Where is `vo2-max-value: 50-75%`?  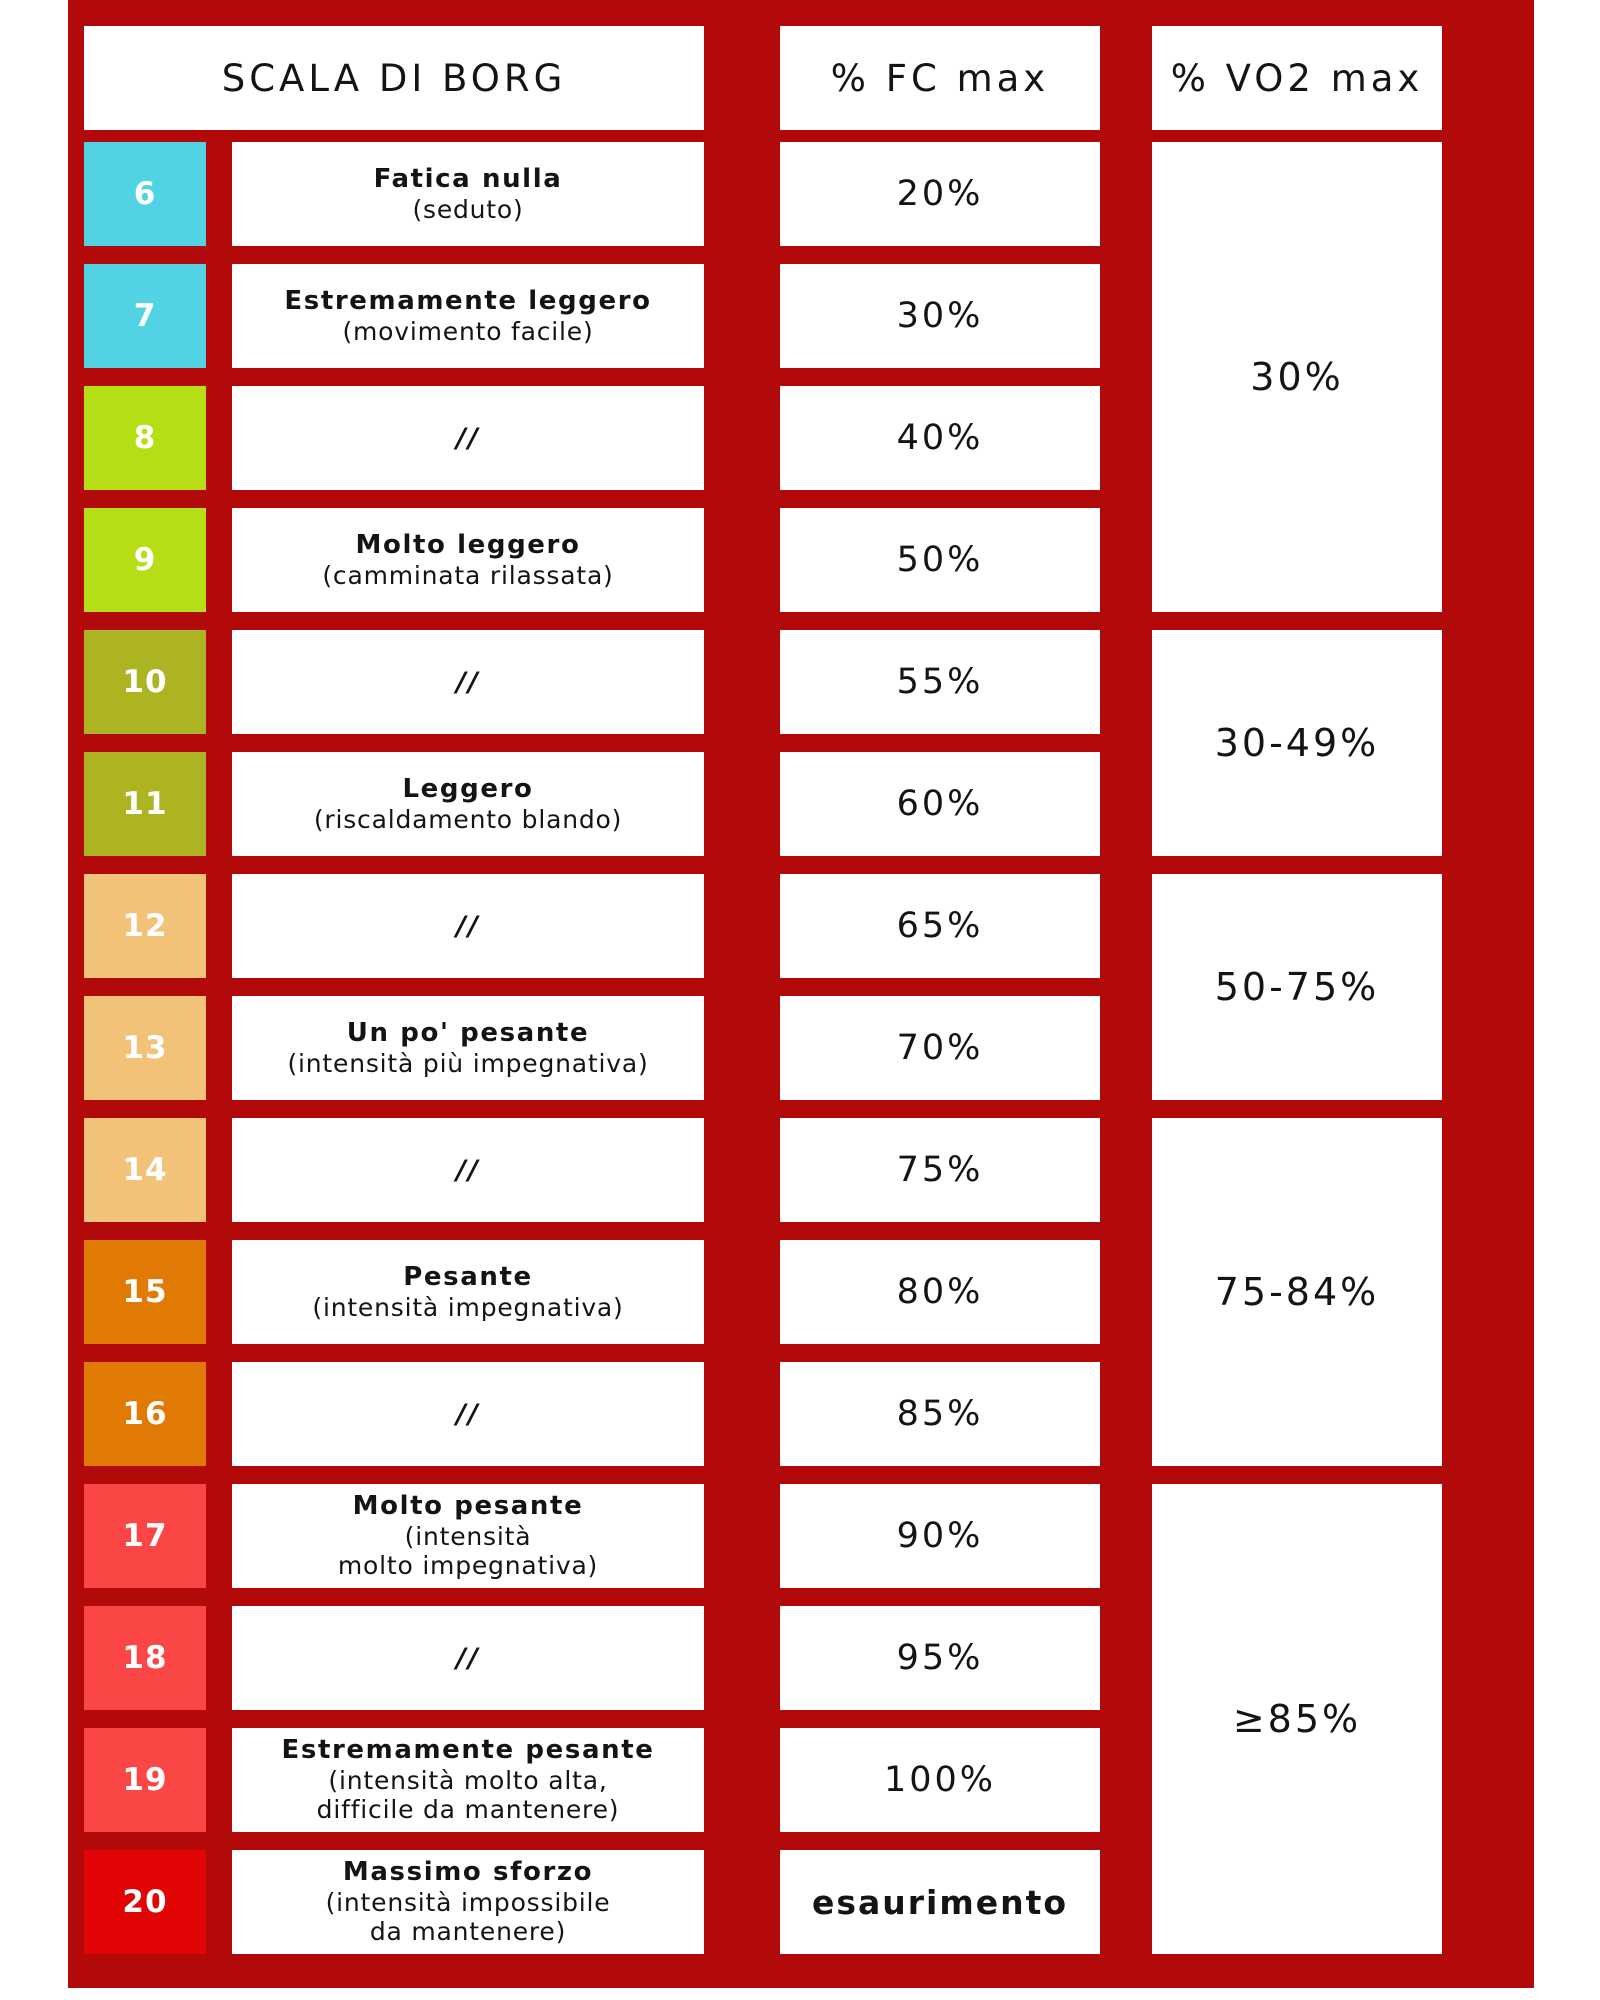
vo2-max-value: 50-75% is located at coordinates (1297, 987).